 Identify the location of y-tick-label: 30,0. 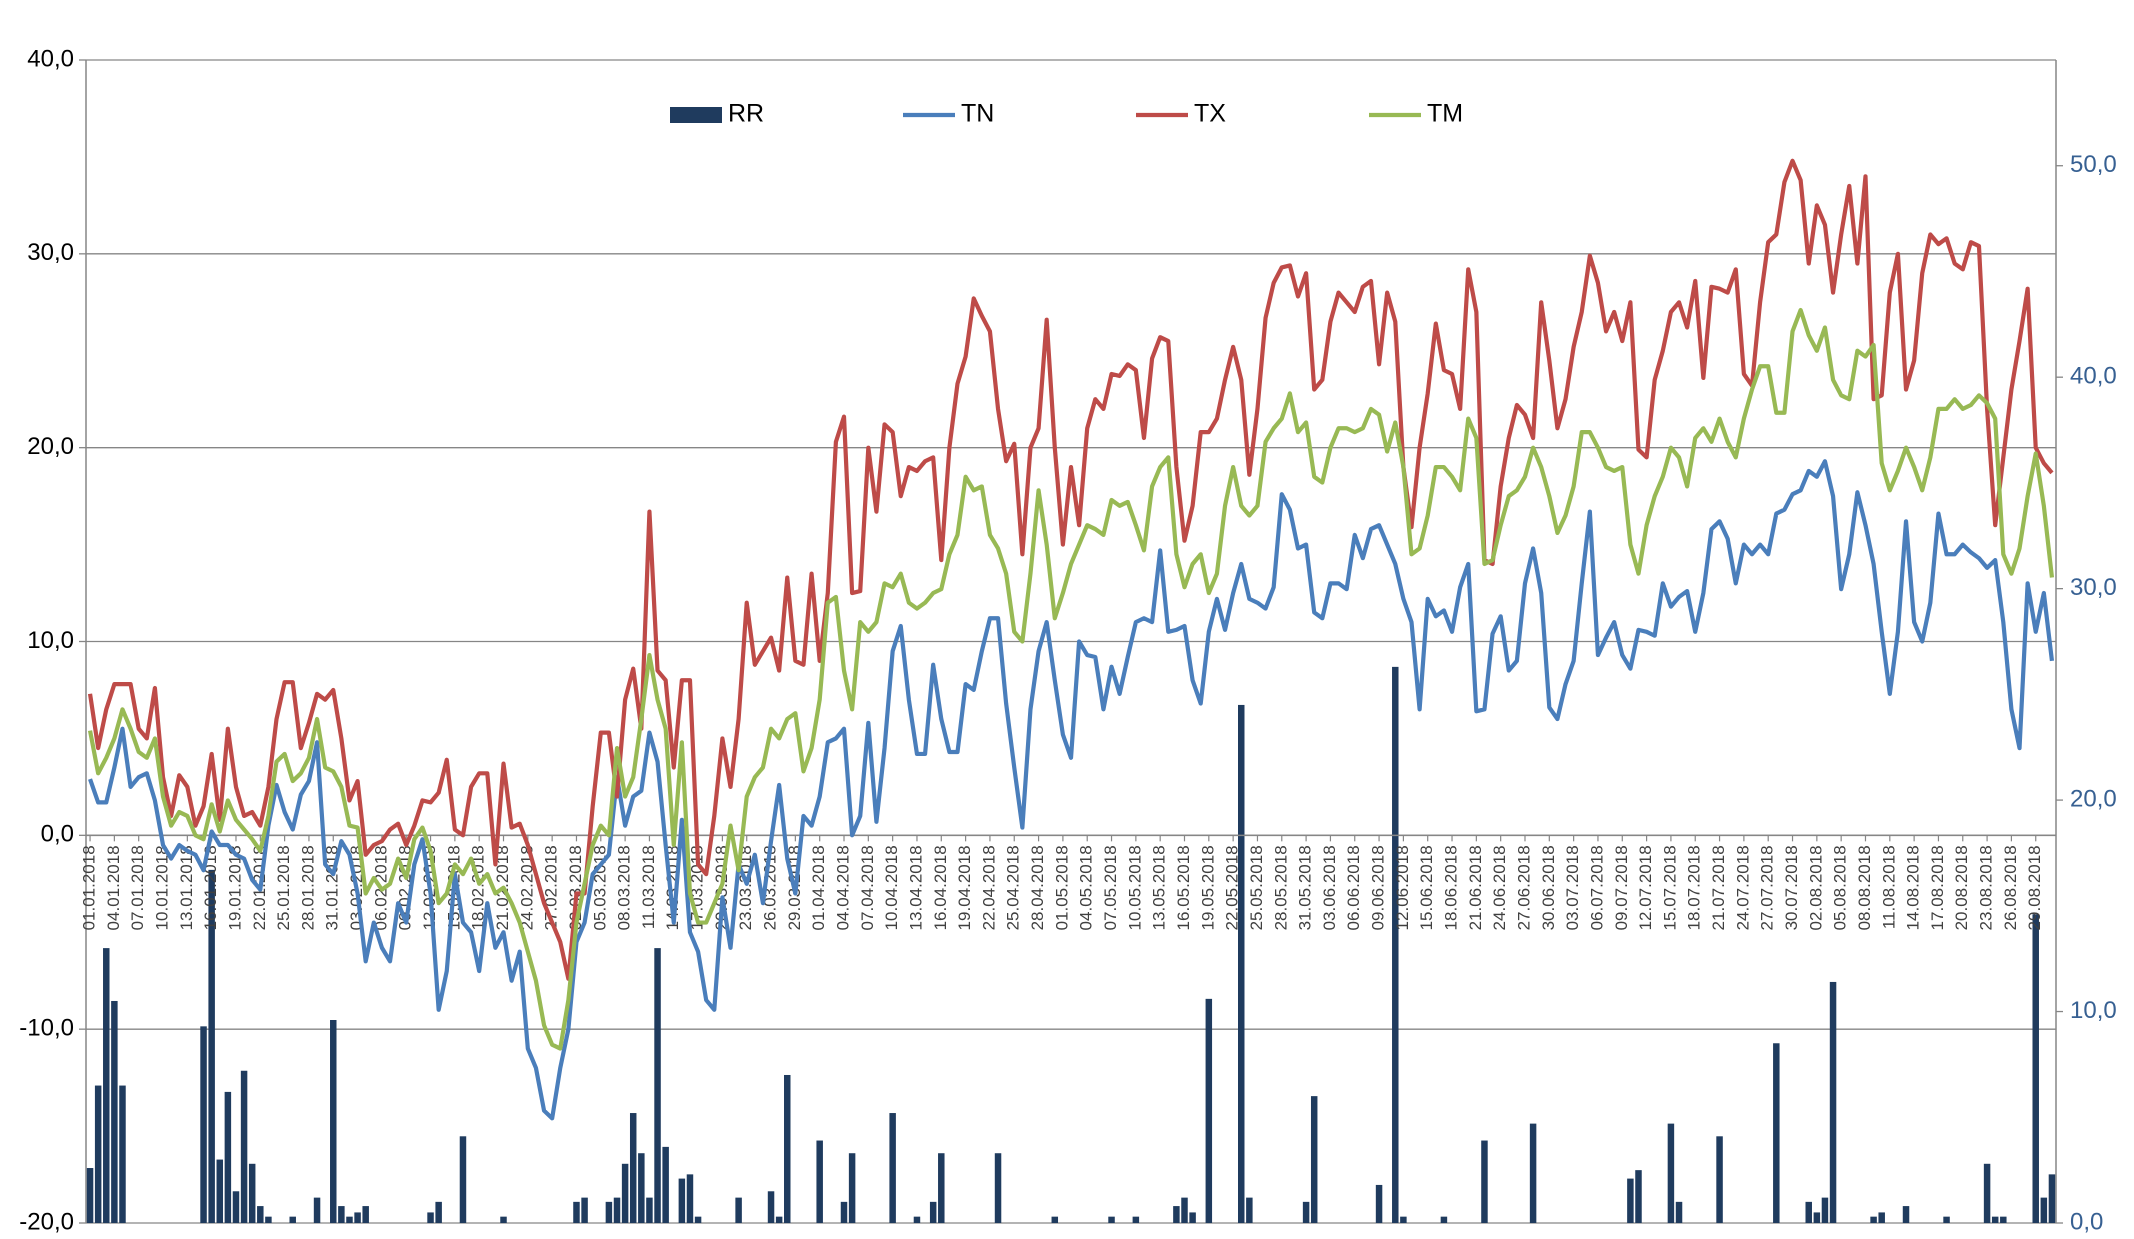
(50, 252).